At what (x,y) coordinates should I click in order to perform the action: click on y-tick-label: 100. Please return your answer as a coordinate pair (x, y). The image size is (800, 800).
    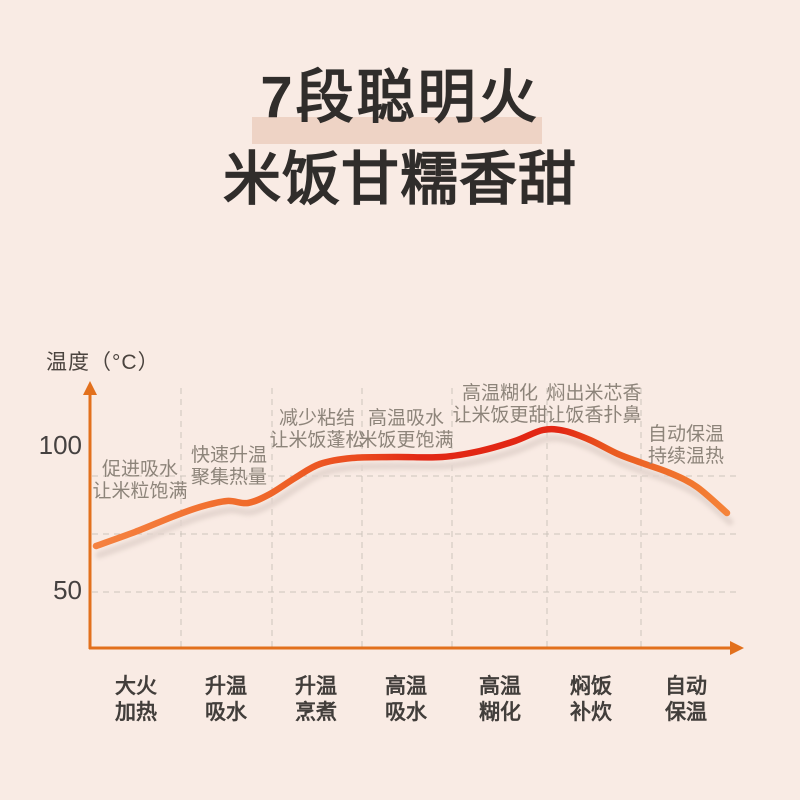
    Looking at the image, I should click on (60, 445).